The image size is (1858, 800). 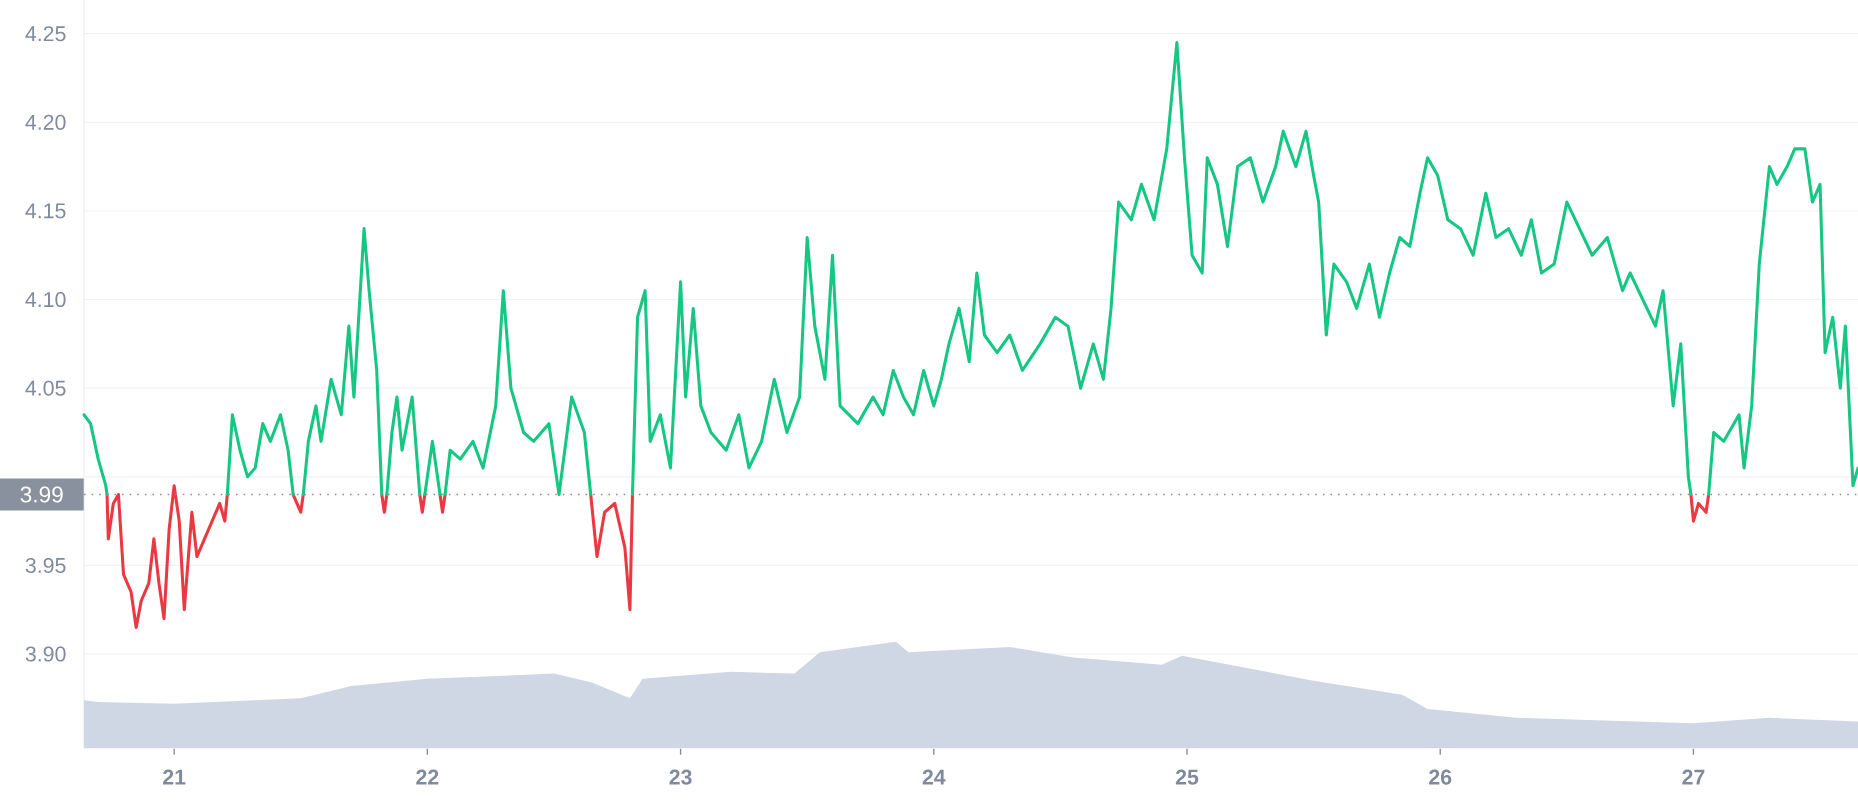 I want to click on y-tick-label: 3.95, so click(x=45, y=565).